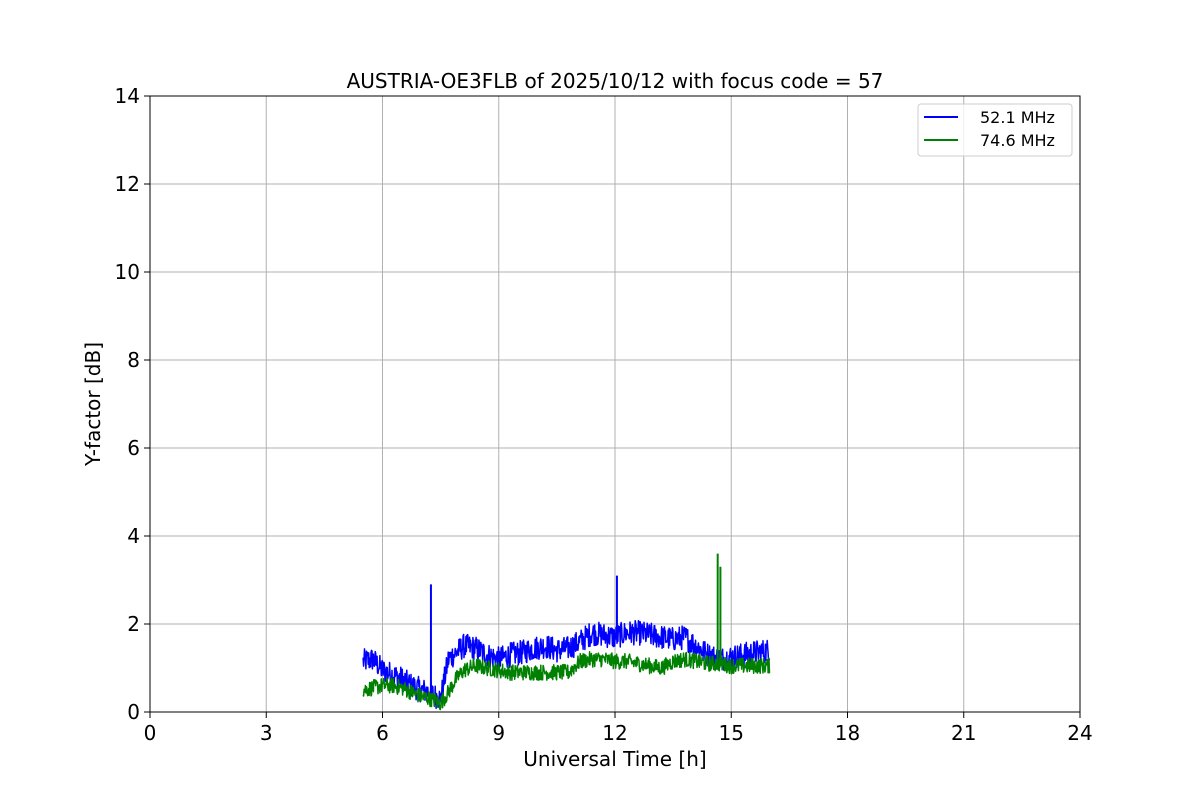 This screenshot has height=800, width=1200. Describe the element at coordinates (963, 733) in the screenshot. I see `x-tick-label-7: 21` at that location.